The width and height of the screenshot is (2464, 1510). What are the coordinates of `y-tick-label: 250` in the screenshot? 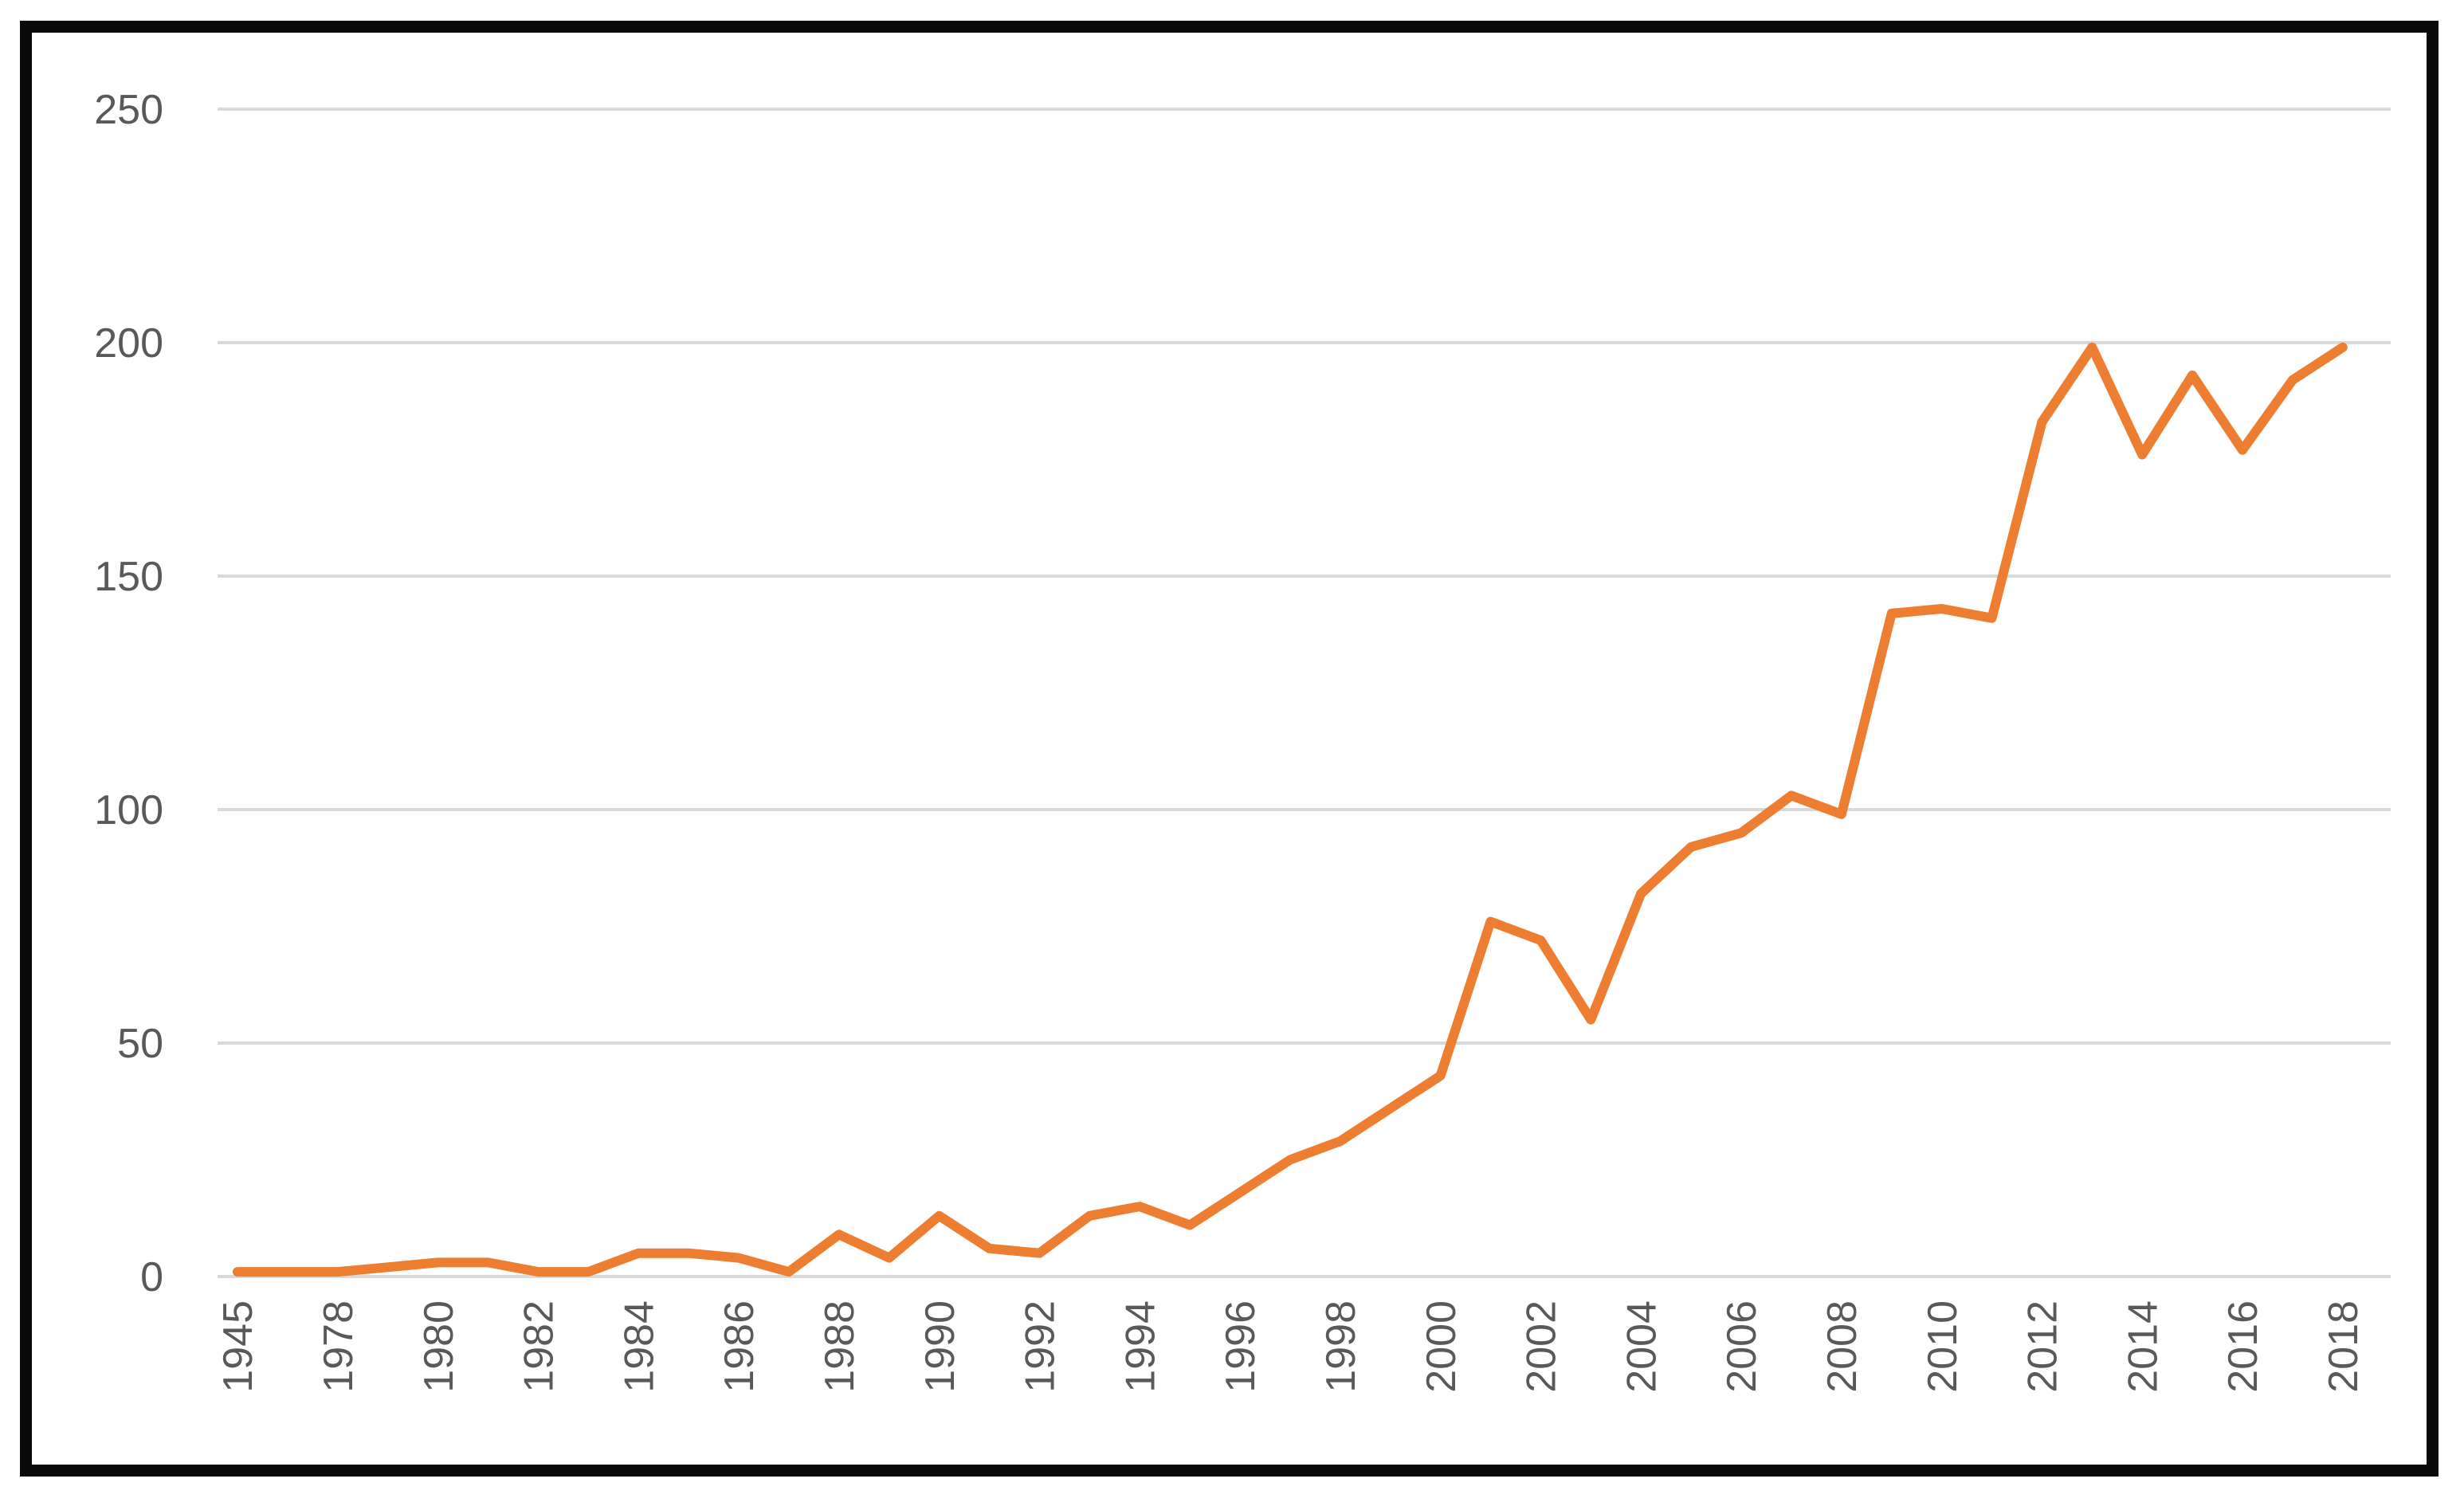 It's located at (128, 110).